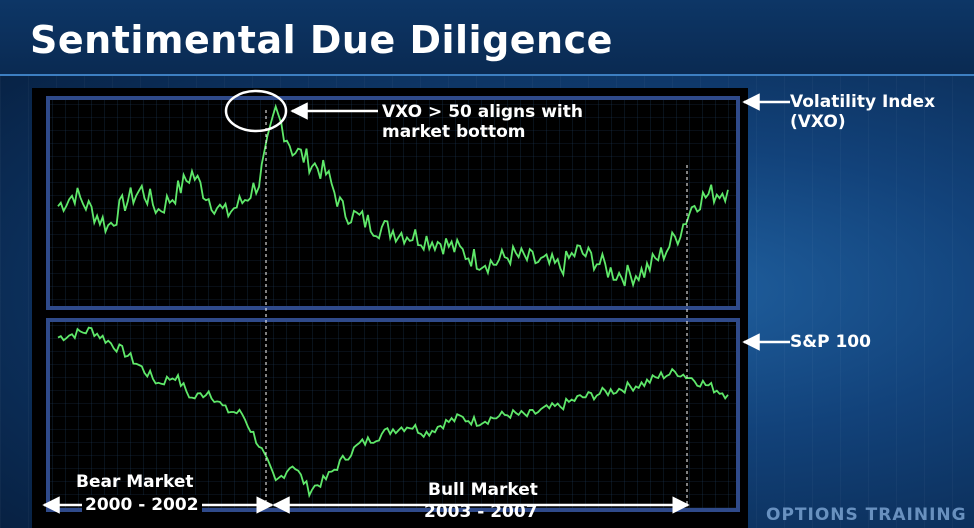 This screenshot has height=528, width=974. I want to click on bear-market-label-1: Bear Market, so click(135, 482).